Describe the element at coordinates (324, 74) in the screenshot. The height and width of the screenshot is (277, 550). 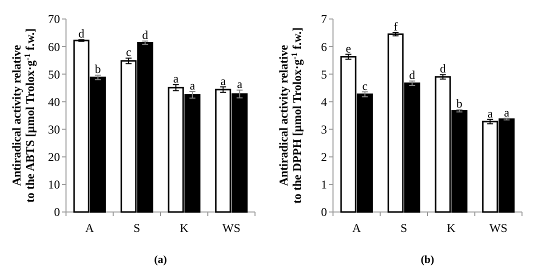
I see `y-tick-label: 5` at that location.